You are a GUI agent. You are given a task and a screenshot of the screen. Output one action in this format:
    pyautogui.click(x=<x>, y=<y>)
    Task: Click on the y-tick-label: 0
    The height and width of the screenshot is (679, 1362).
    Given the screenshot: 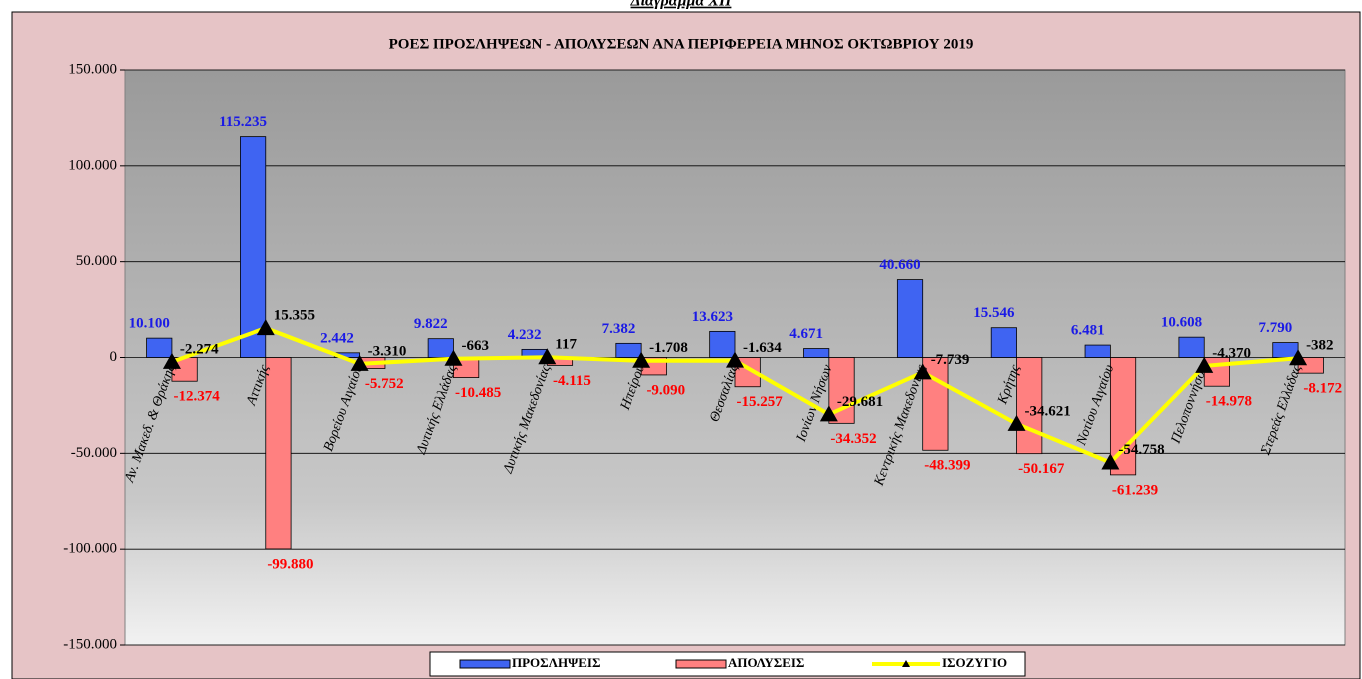 What is the action you would take?
    pyautogui.click(x=114, y=357)
    